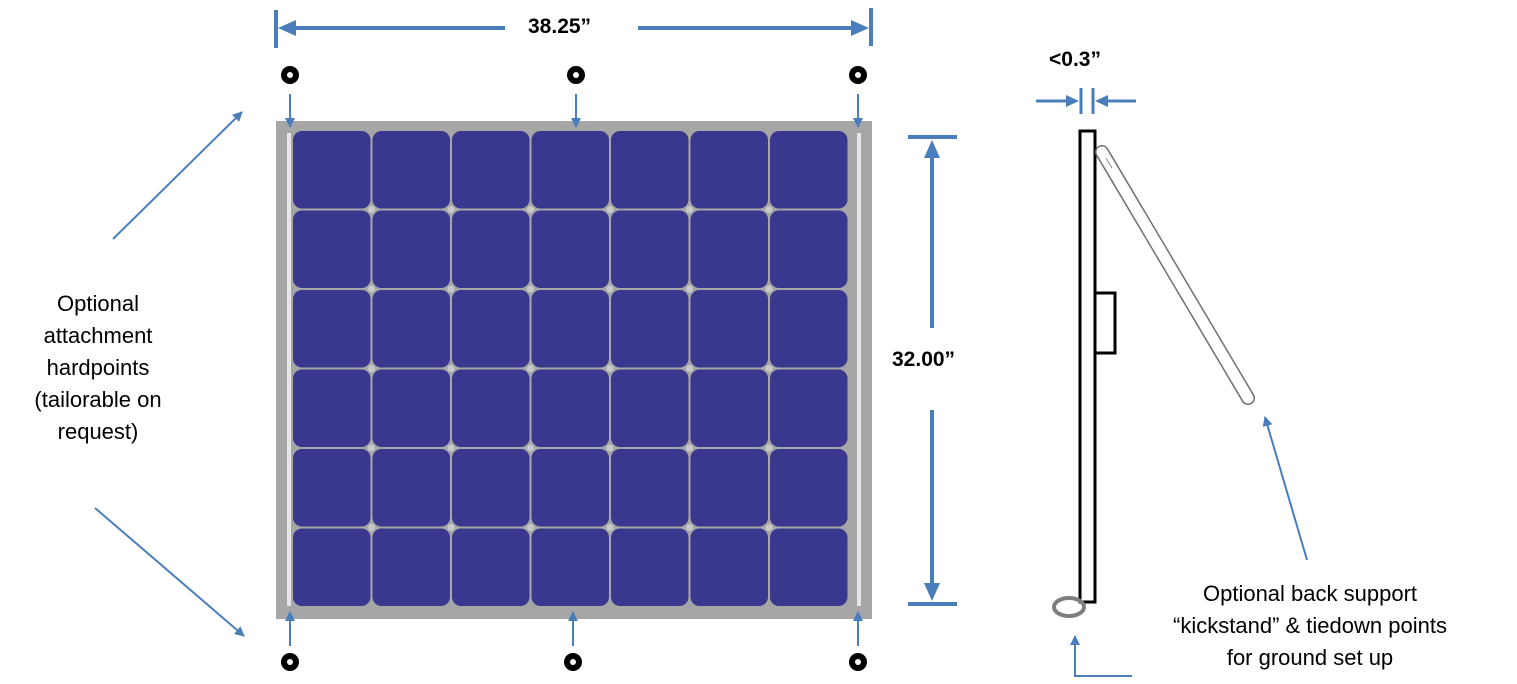 The height and width of the screenshot is (684, 1517). What do you see at coordinates (1189, 546) in the screenshot?
I see `side-view-arrows` at bounding box center [1189, 546].